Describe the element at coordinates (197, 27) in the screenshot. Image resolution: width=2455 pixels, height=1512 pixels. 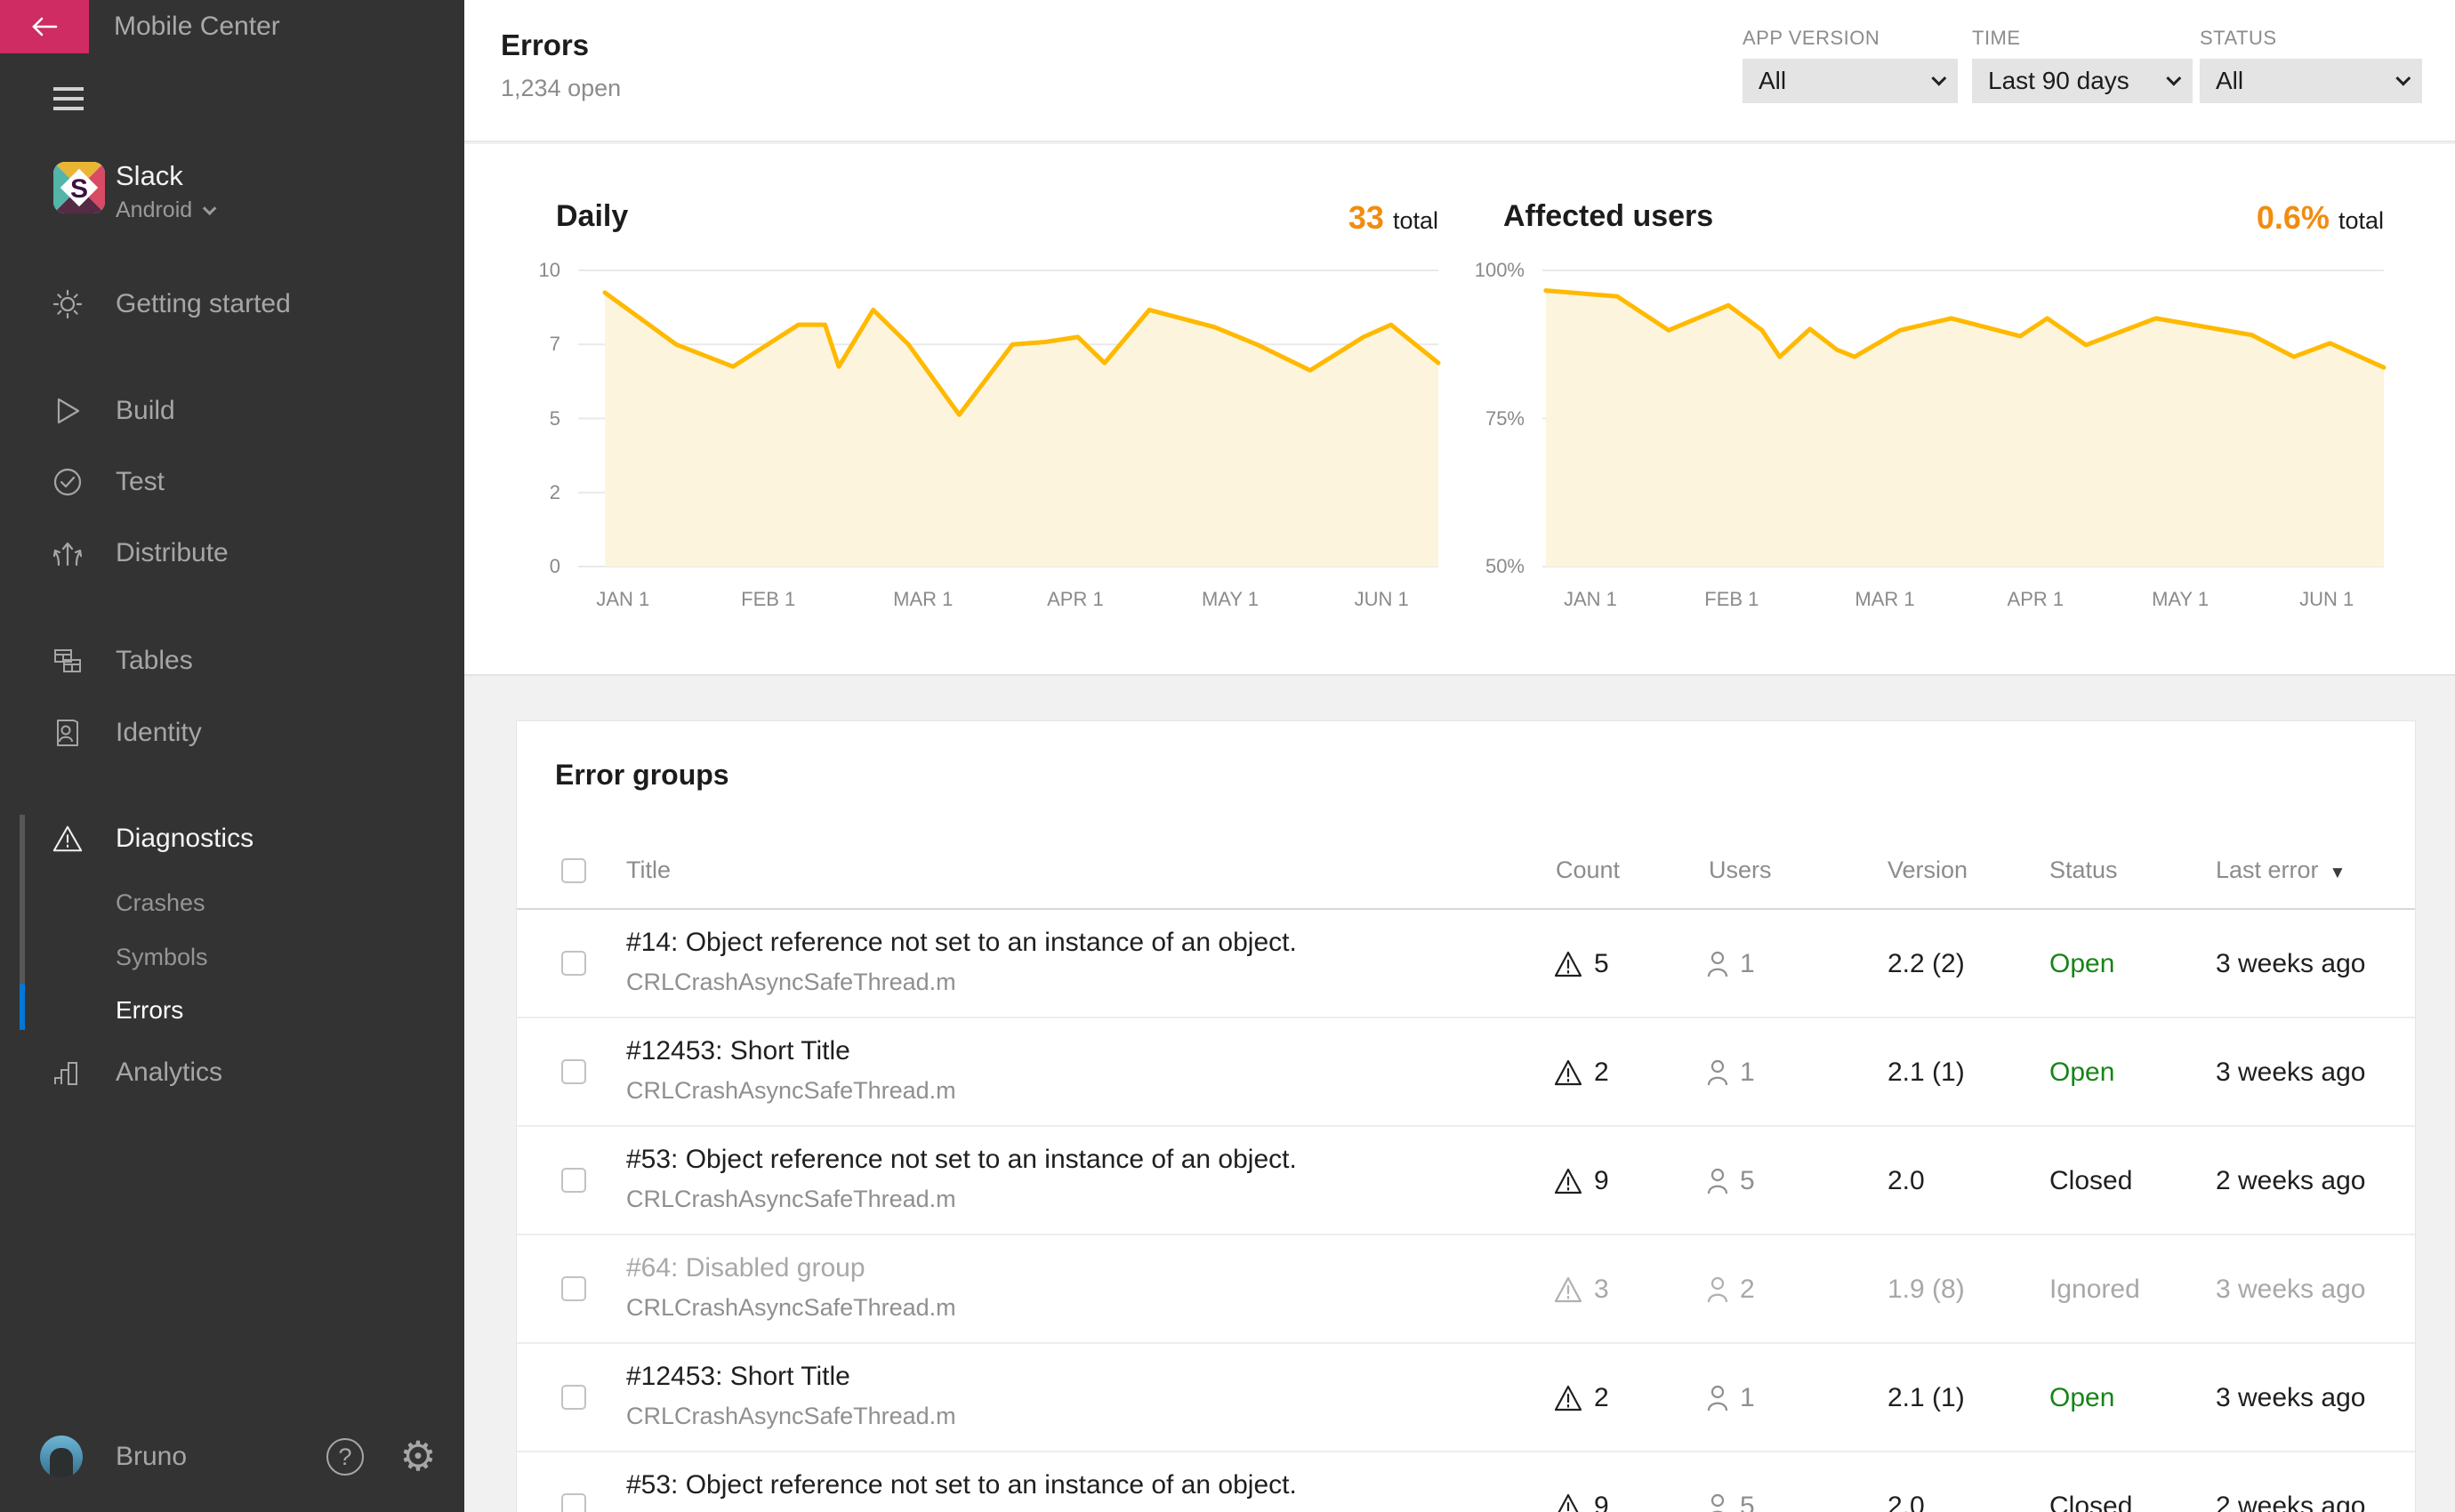
I see `app-title: Mobile Center` at that location.